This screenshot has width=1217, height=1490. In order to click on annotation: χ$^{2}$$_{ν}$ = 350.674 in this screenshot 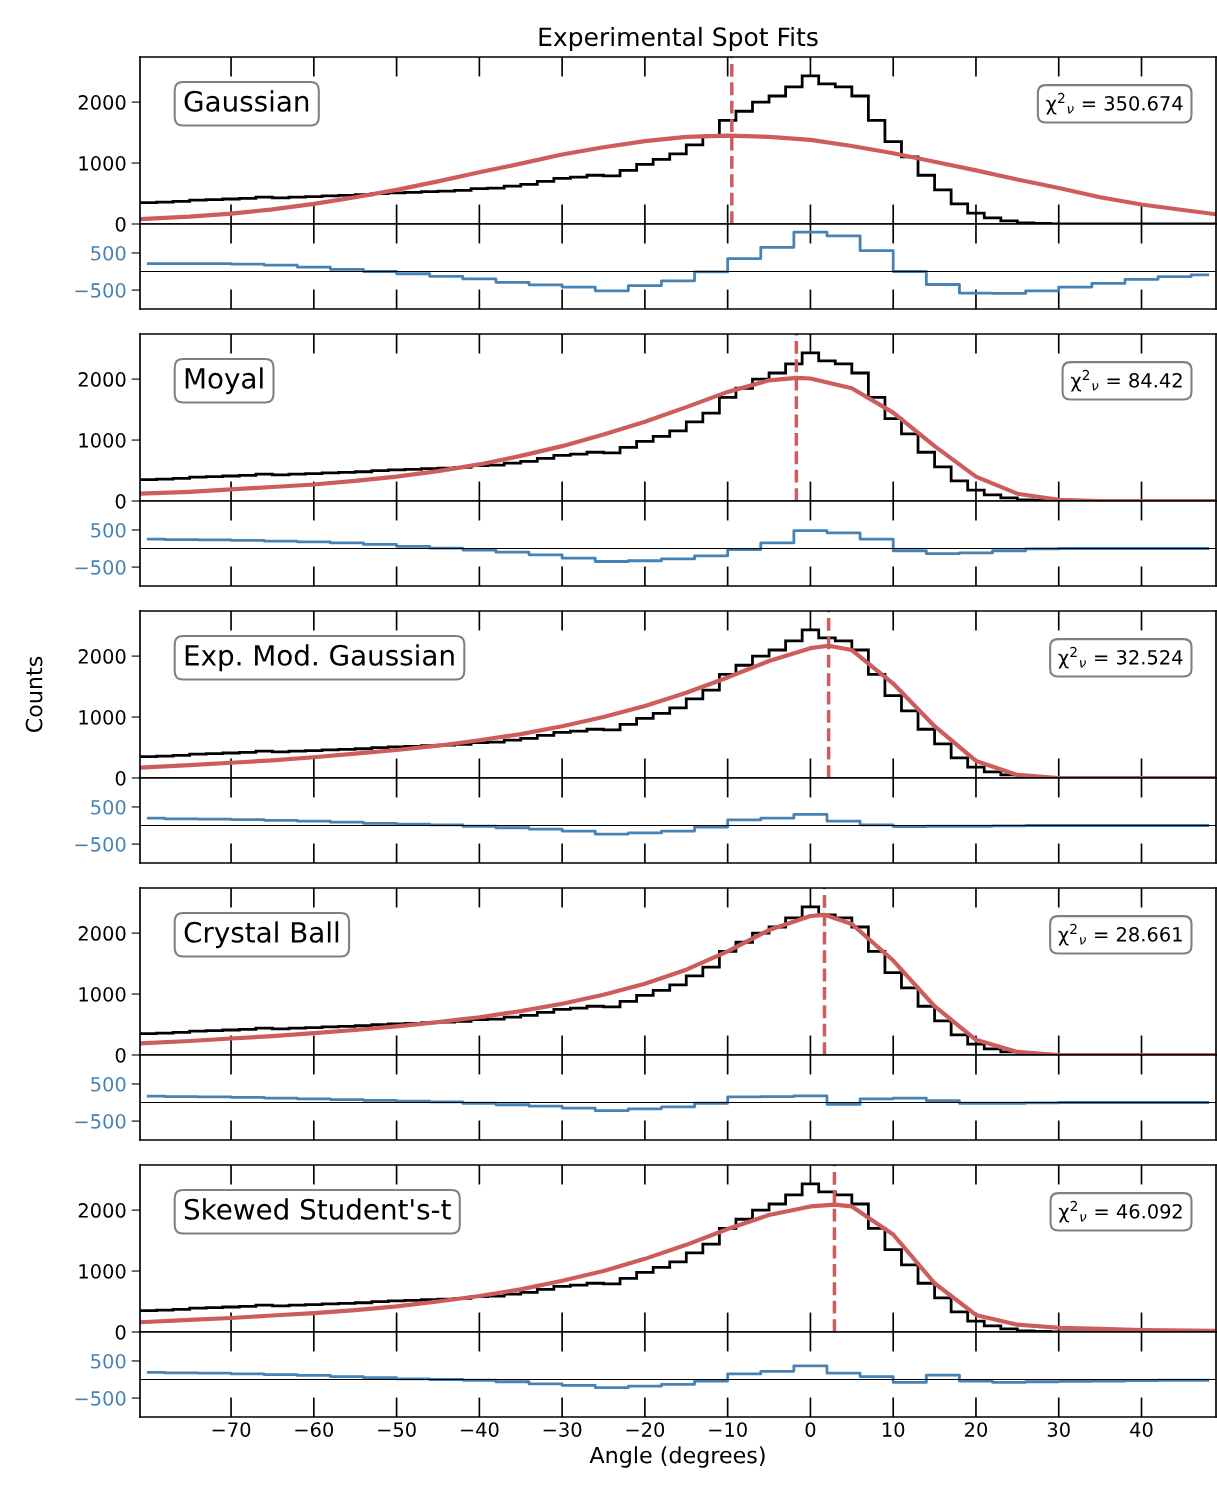, I will do `click(1114, 103)`.